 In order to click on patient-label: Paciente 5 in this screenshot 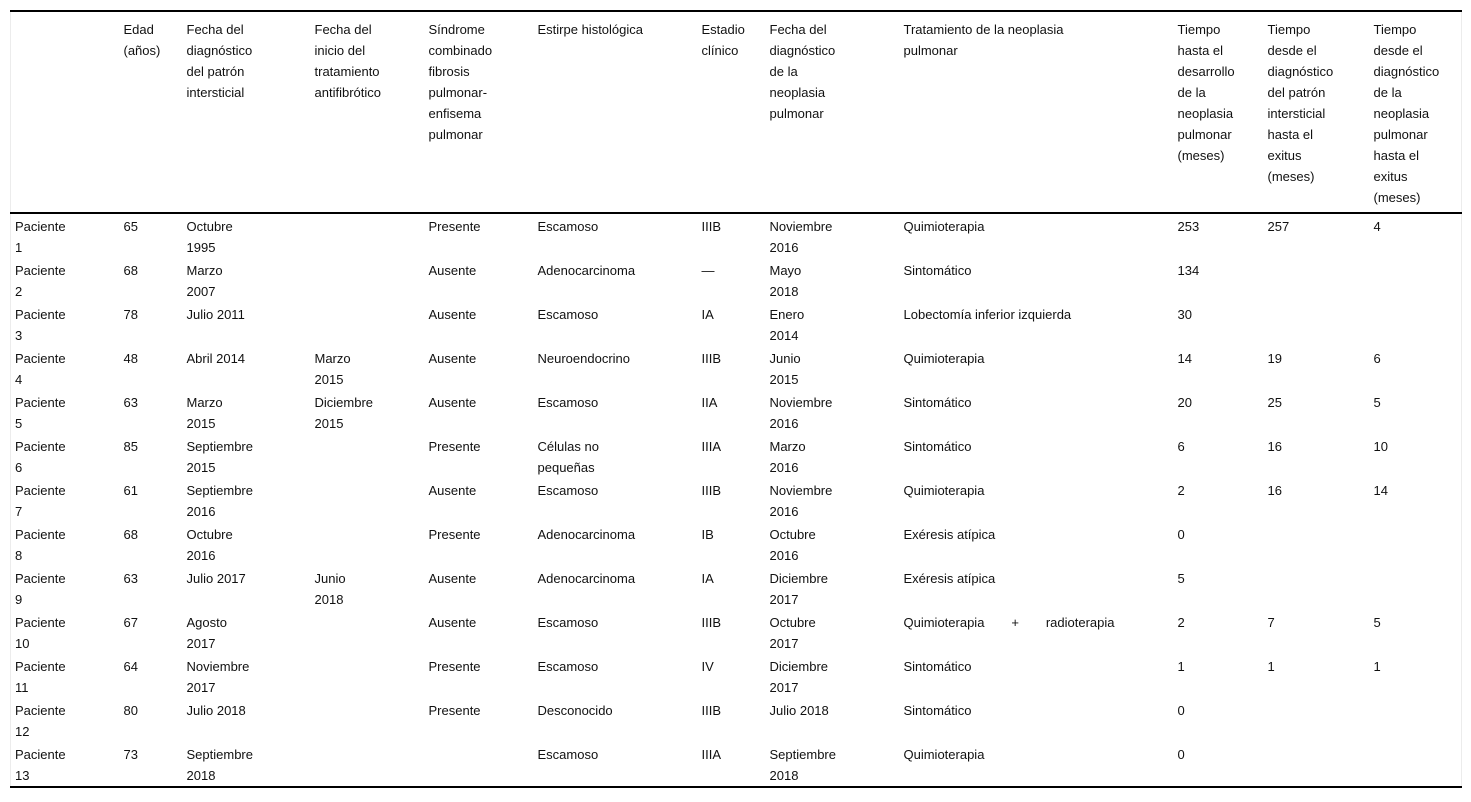, I will do `click(40, 413)`.